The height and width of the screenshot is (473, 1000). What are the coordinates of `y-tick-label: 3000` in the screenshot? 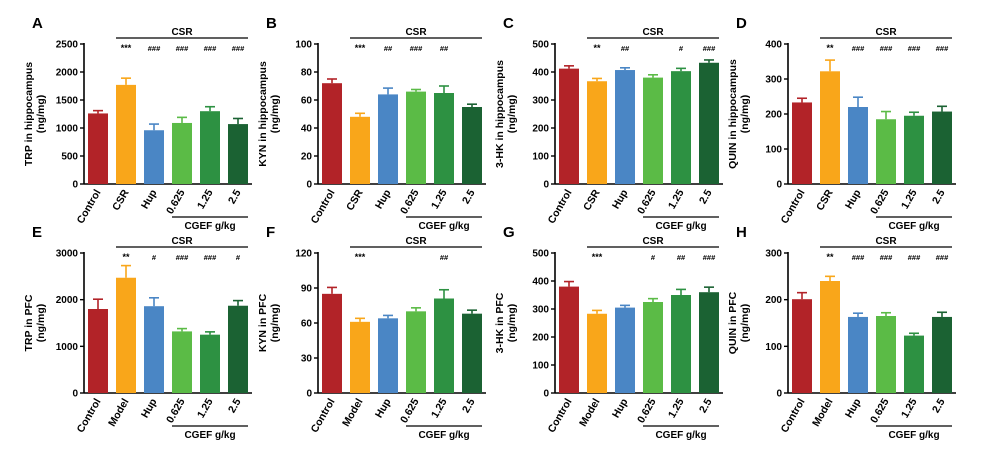 It's located at (67, 254).